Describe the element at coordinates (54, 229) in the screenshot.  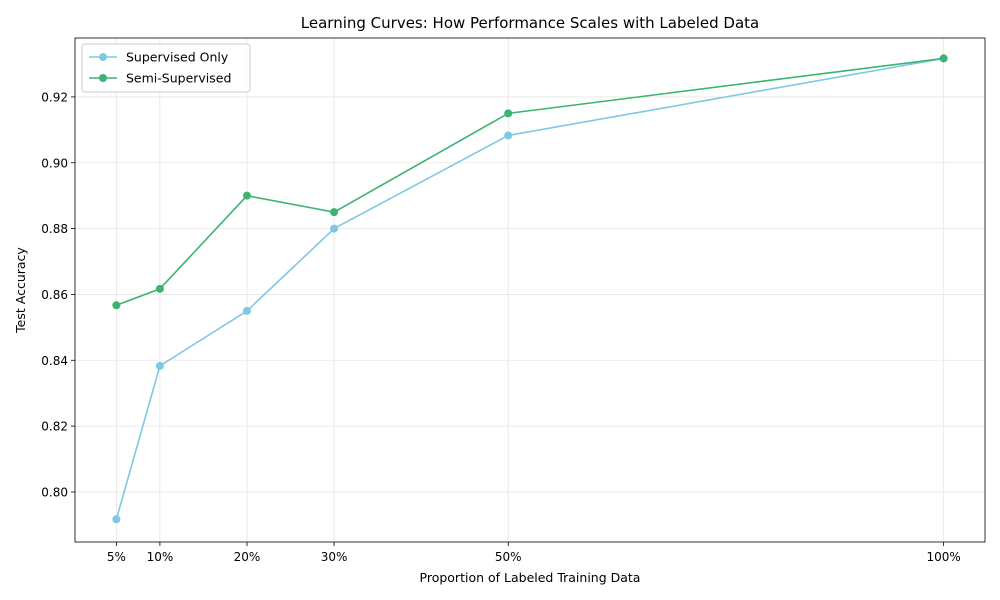
I see `y-tick-label: 0.88` at that location.